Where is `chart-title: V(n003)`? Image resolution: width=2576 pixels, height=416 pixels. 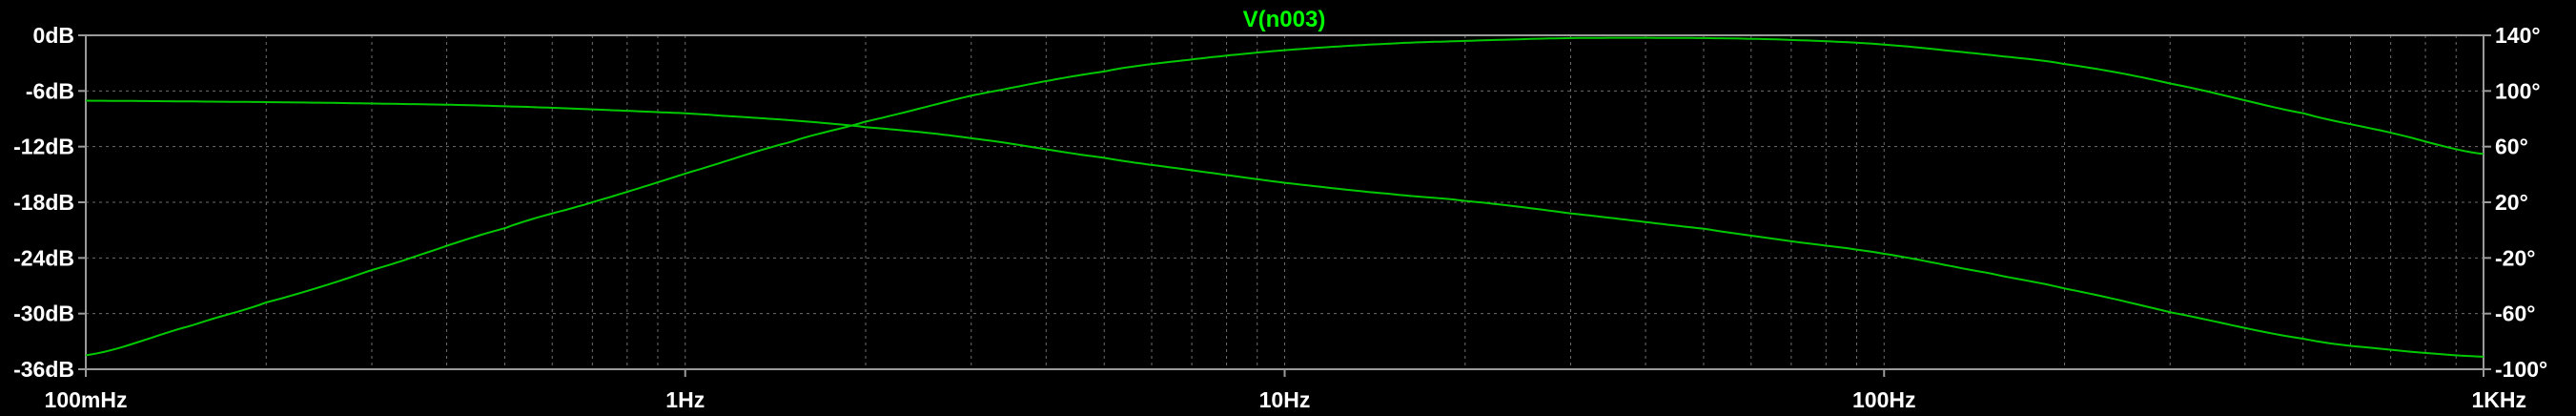
chart-title: V(n003) is located at coordinates (1284, 19).